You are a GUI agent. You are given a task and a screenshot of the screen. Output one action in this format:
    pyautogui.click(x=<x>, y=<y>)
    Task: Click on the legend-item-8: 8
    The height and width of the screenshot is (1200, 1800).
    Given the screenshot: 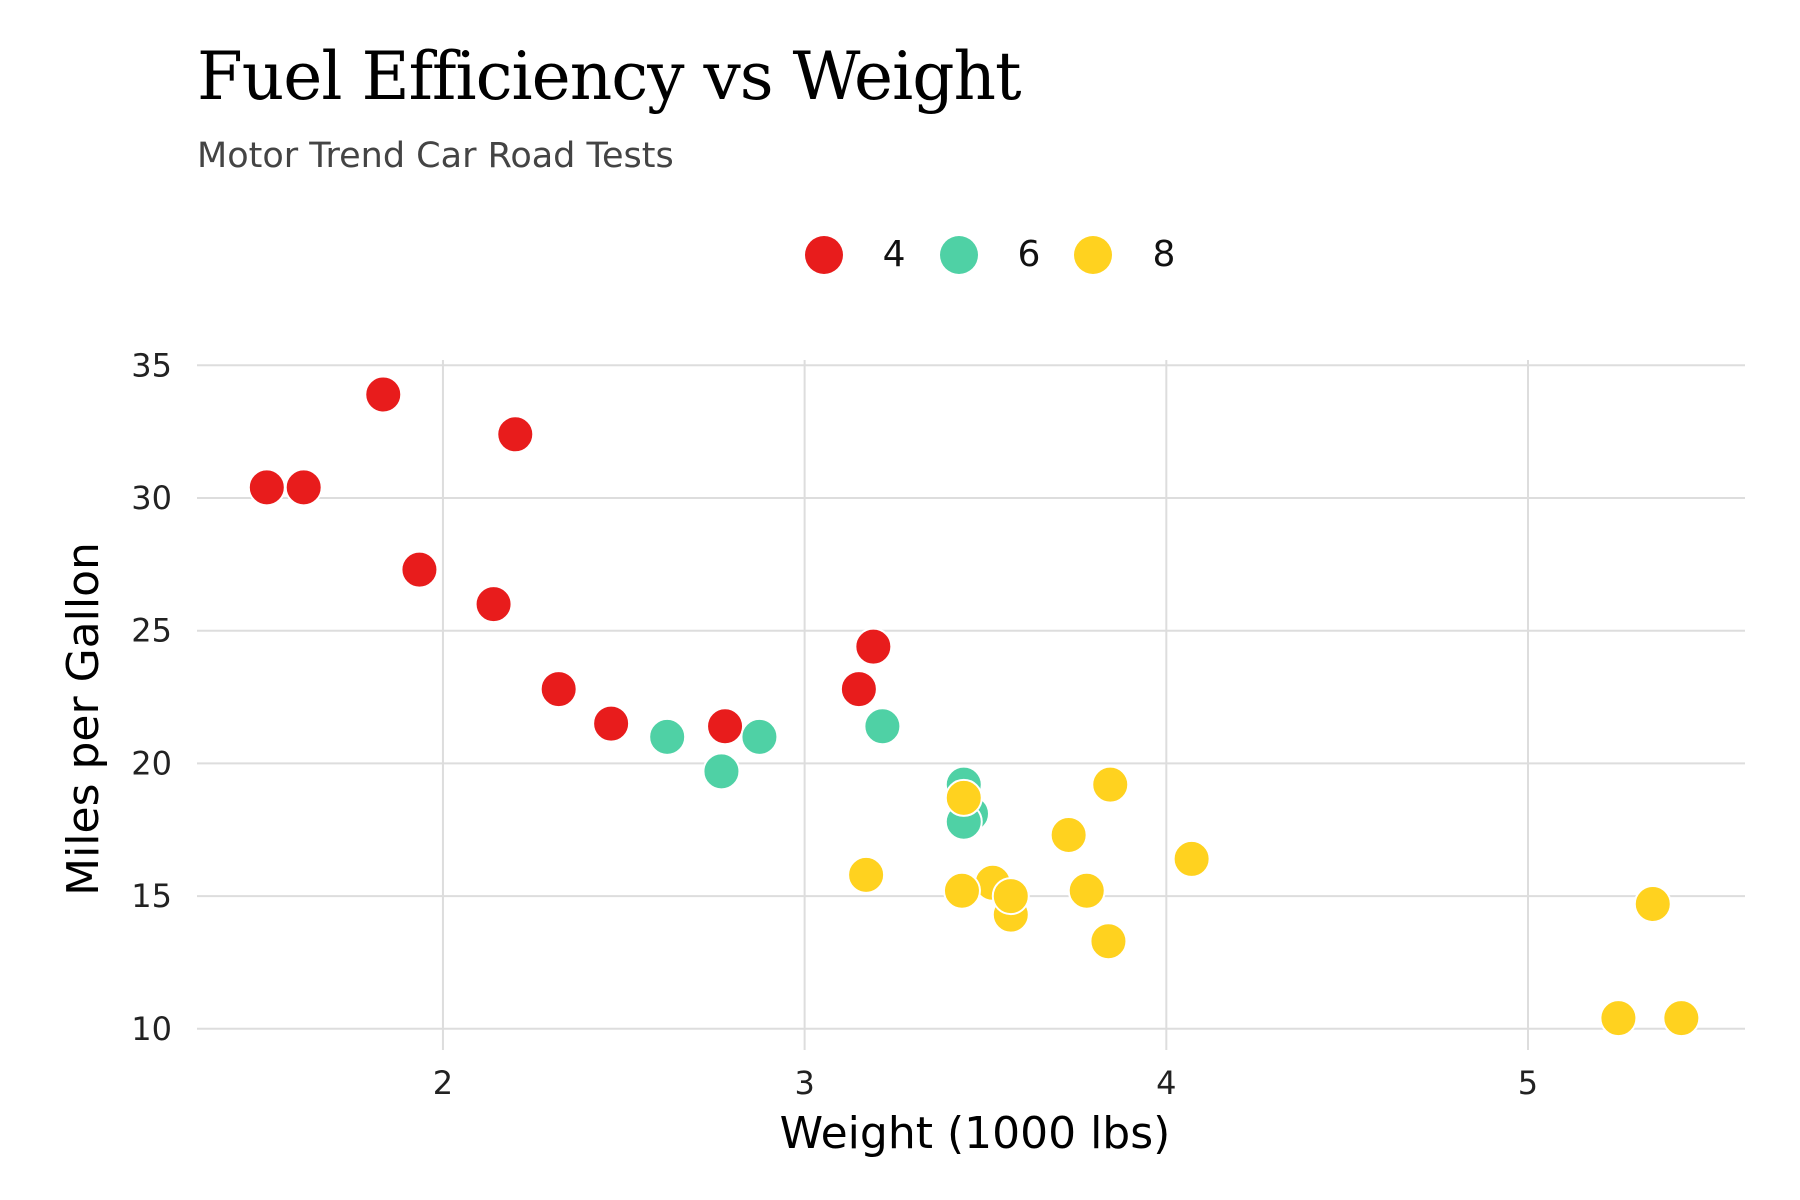 What is the action you would take?
    pyautogui.click(x=1124, y=255)
    